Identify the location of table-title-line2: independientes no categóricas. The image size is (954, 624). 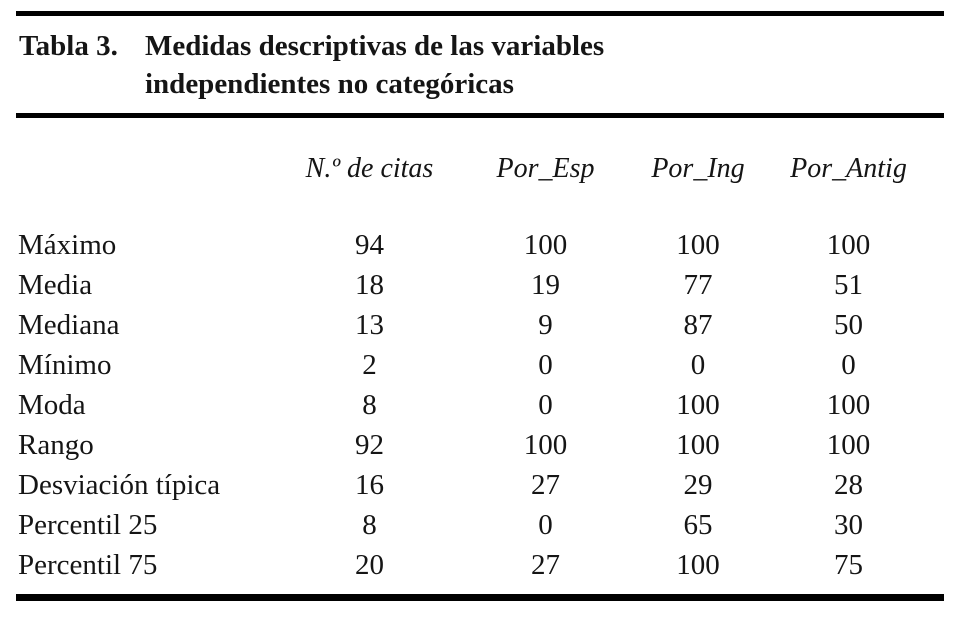
(329, 84).